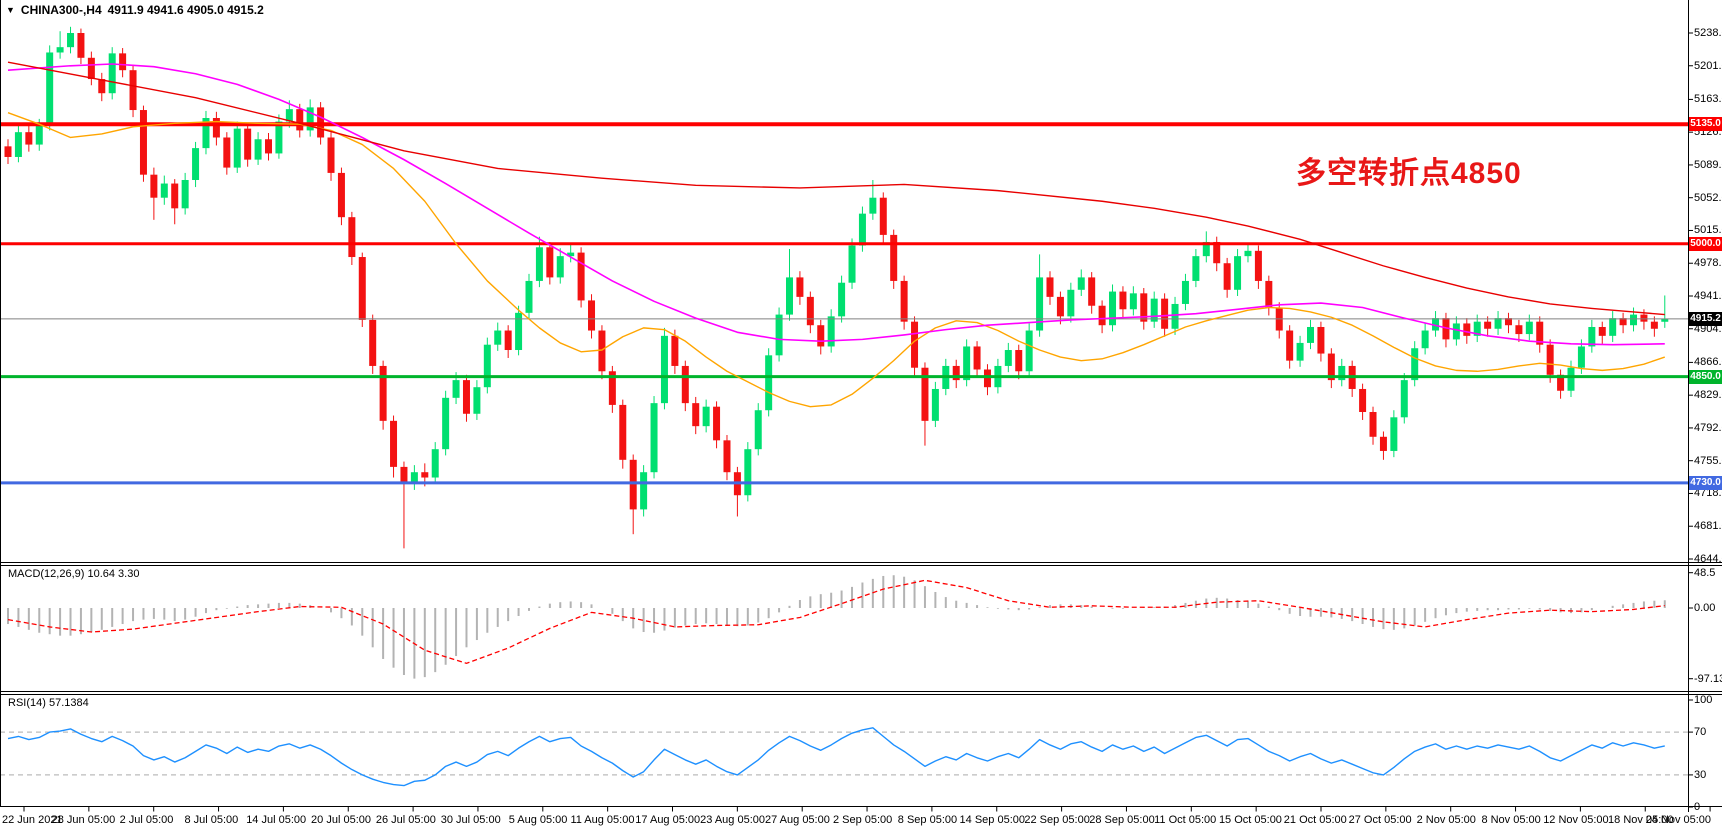  I want to click on time-label-5-Aug-05-00: 5 Aug 05:00, so click(538, 820).